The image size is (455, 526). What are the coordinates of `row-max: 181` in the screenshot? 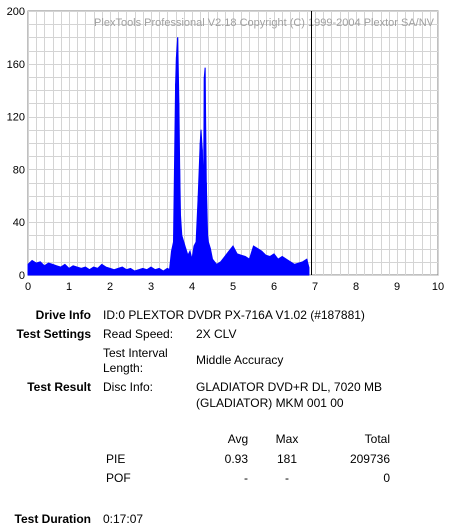 It's located at (287, 459).